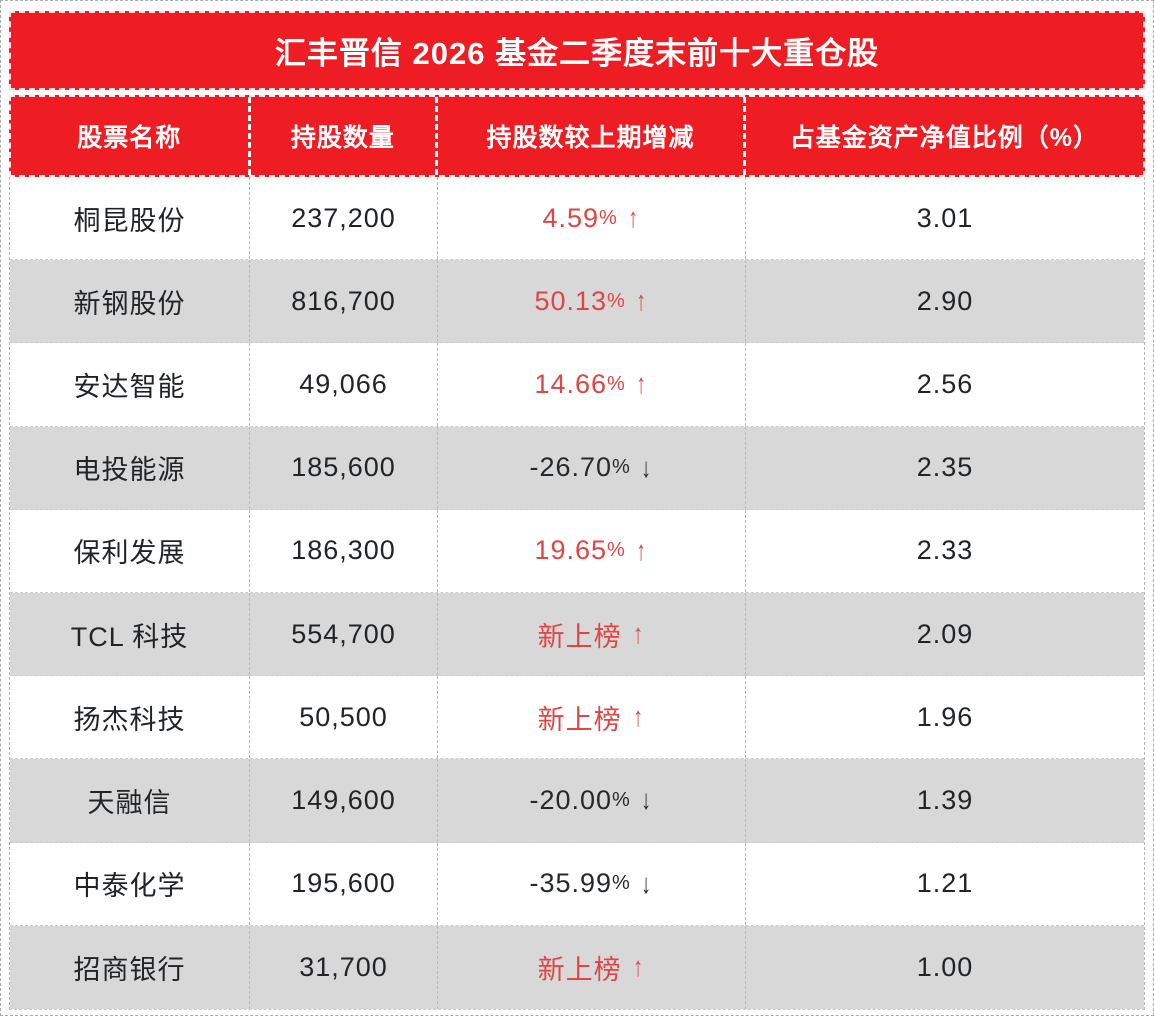 This screenshot has width=1154, height=1016. I want to click on stock-name-cell: 招商银行, so click(130, 967).